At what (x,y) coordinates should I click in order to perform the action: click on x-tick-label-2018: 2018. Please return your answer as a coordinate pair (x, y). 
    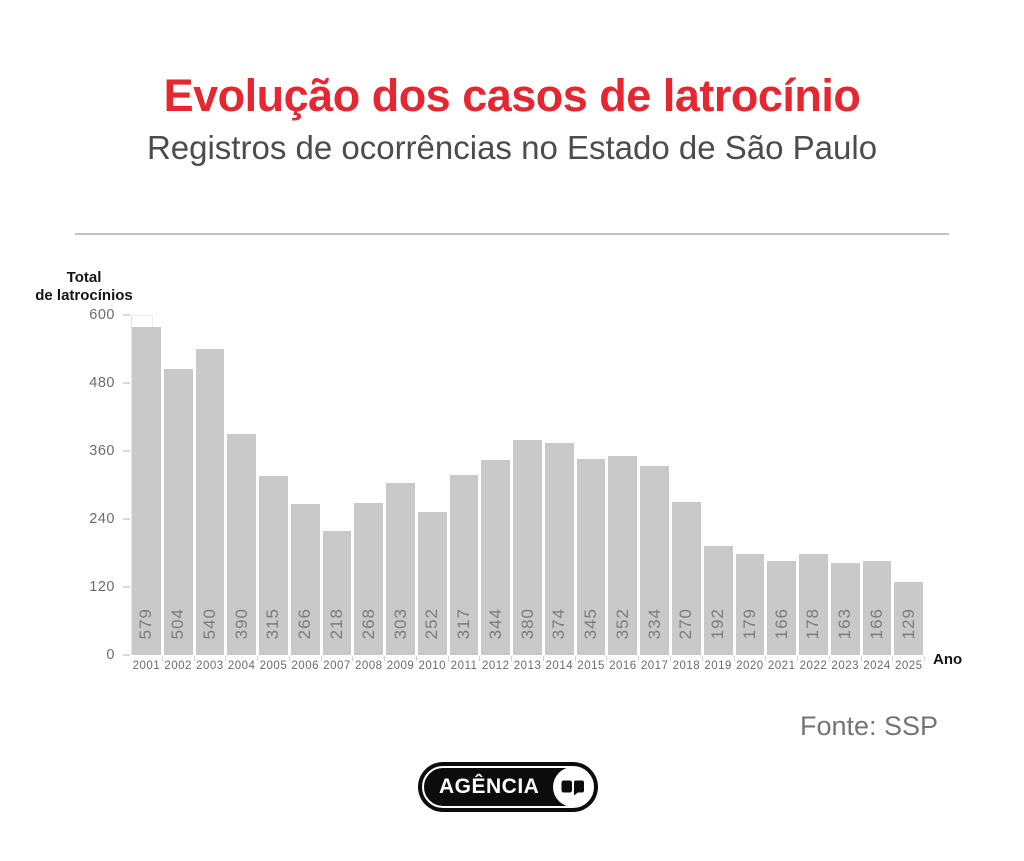
    Looking at the image, I should click on (686, 666).